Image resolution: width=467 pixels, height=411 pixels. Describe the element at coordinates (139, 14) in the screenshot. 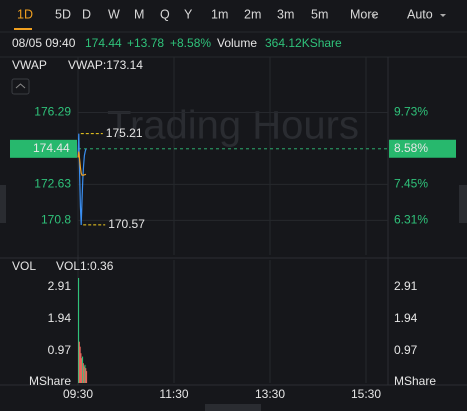

I see `tab: M` at that location.